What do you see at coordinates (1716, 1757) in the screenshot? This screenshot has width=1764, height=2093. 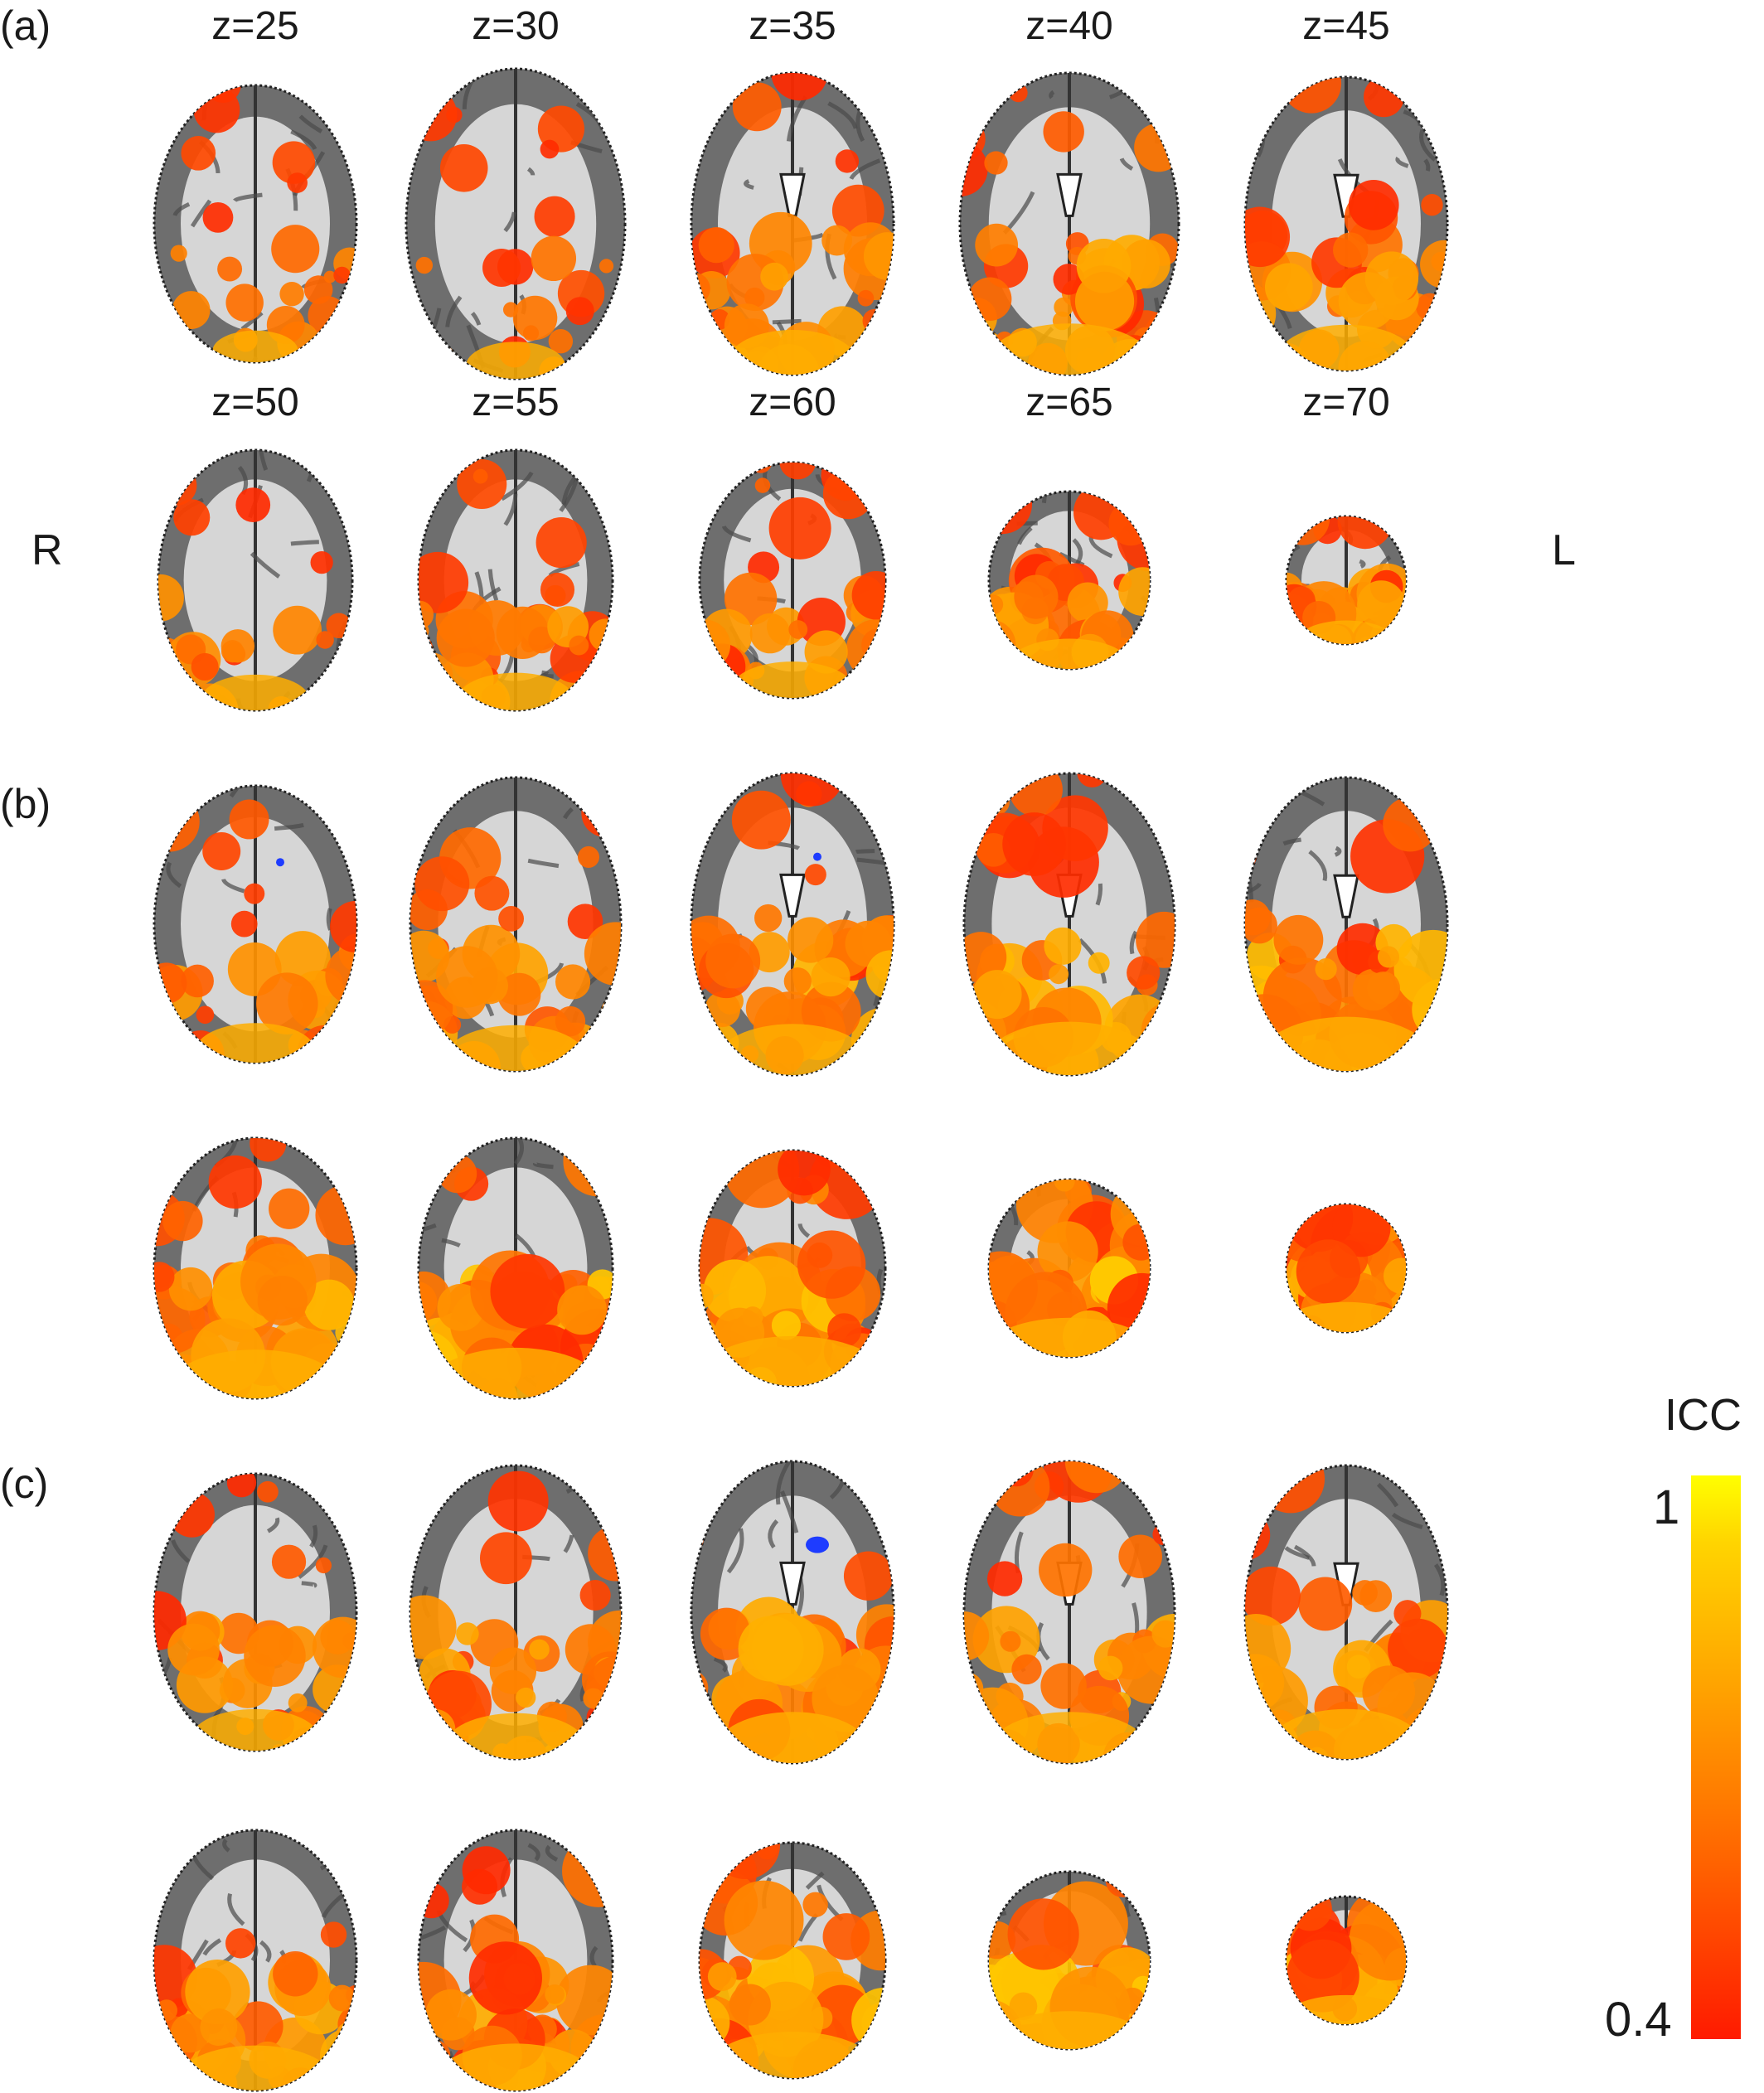 I see `colorbar` at bounding box center [1716, 1757].